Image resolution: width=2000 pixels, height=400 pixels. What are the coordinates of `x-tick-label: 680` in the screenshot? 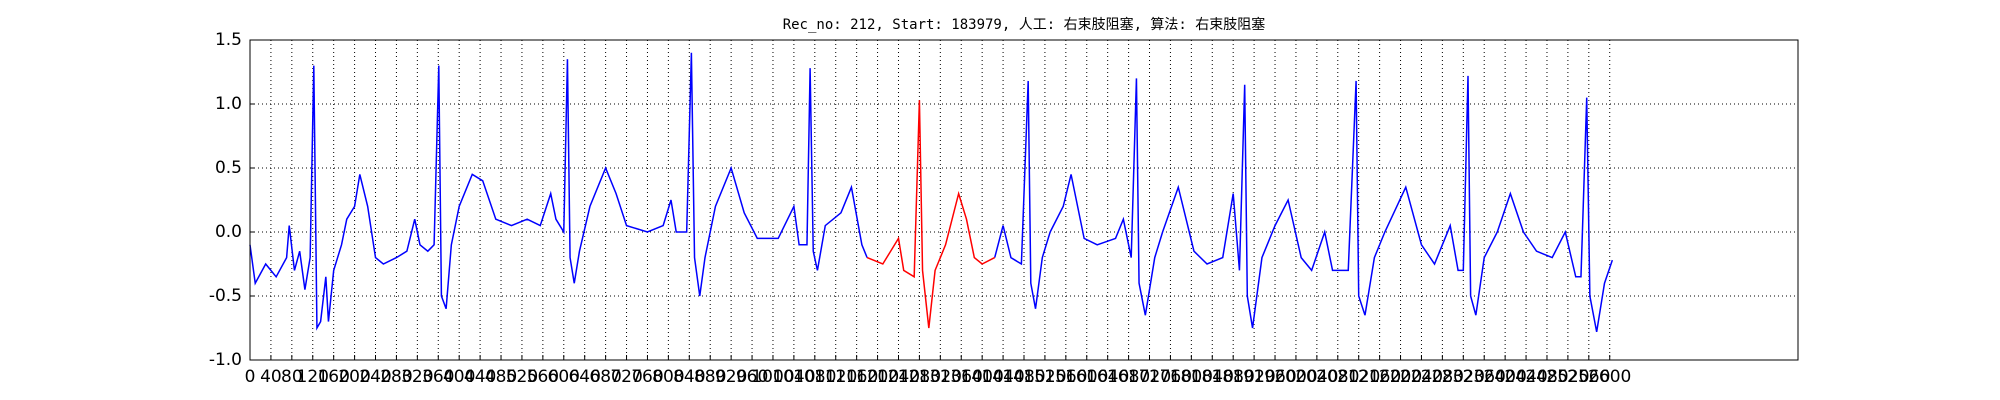 It's located at (605, 377).